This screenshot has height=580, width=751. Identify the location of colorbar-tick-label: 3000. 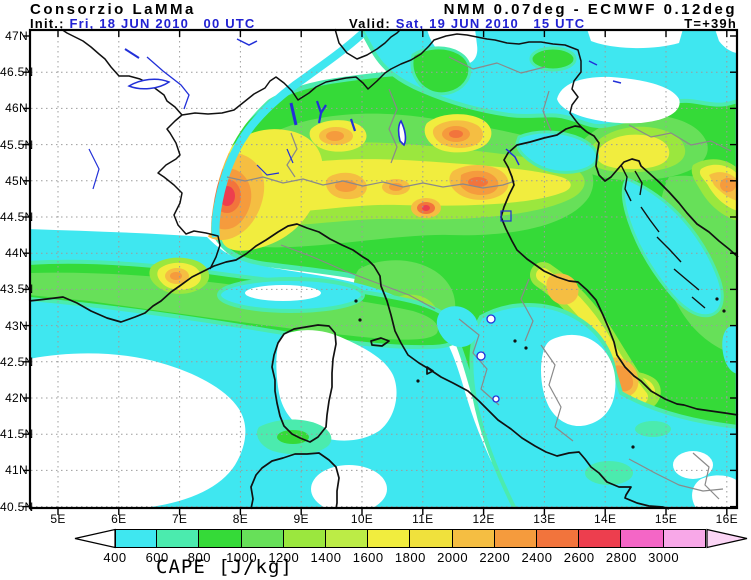
(664, 557).